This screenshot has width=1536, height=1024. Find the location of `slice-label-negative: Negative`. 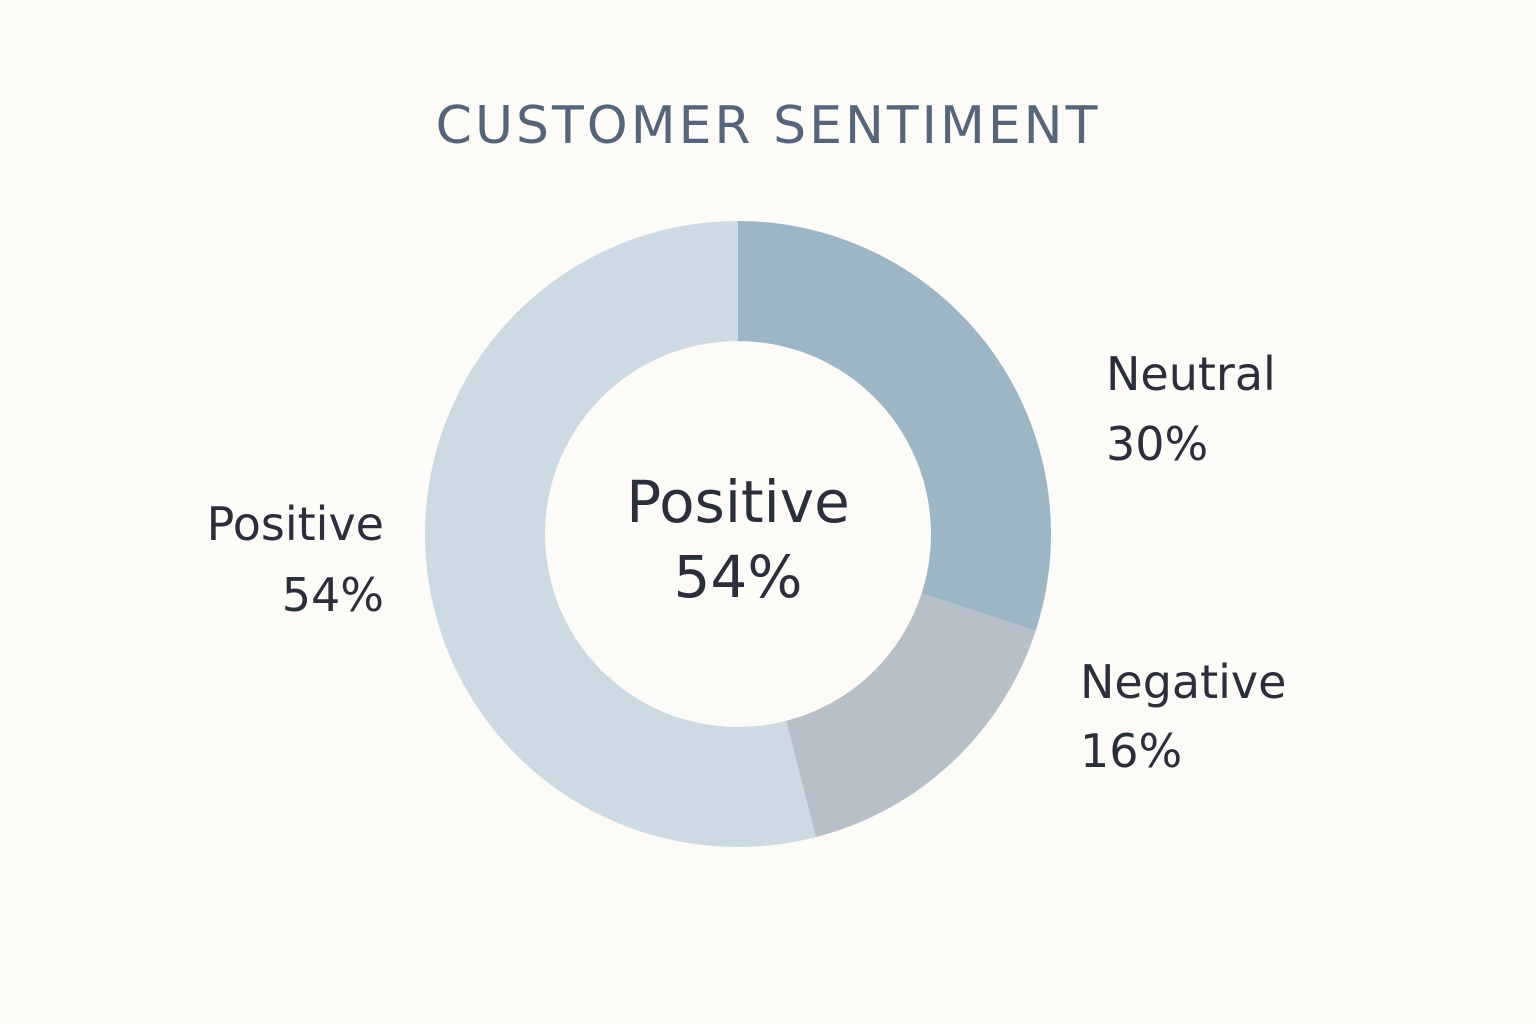

slice-label-negative: Negative is located at coordinates (1183, 682).